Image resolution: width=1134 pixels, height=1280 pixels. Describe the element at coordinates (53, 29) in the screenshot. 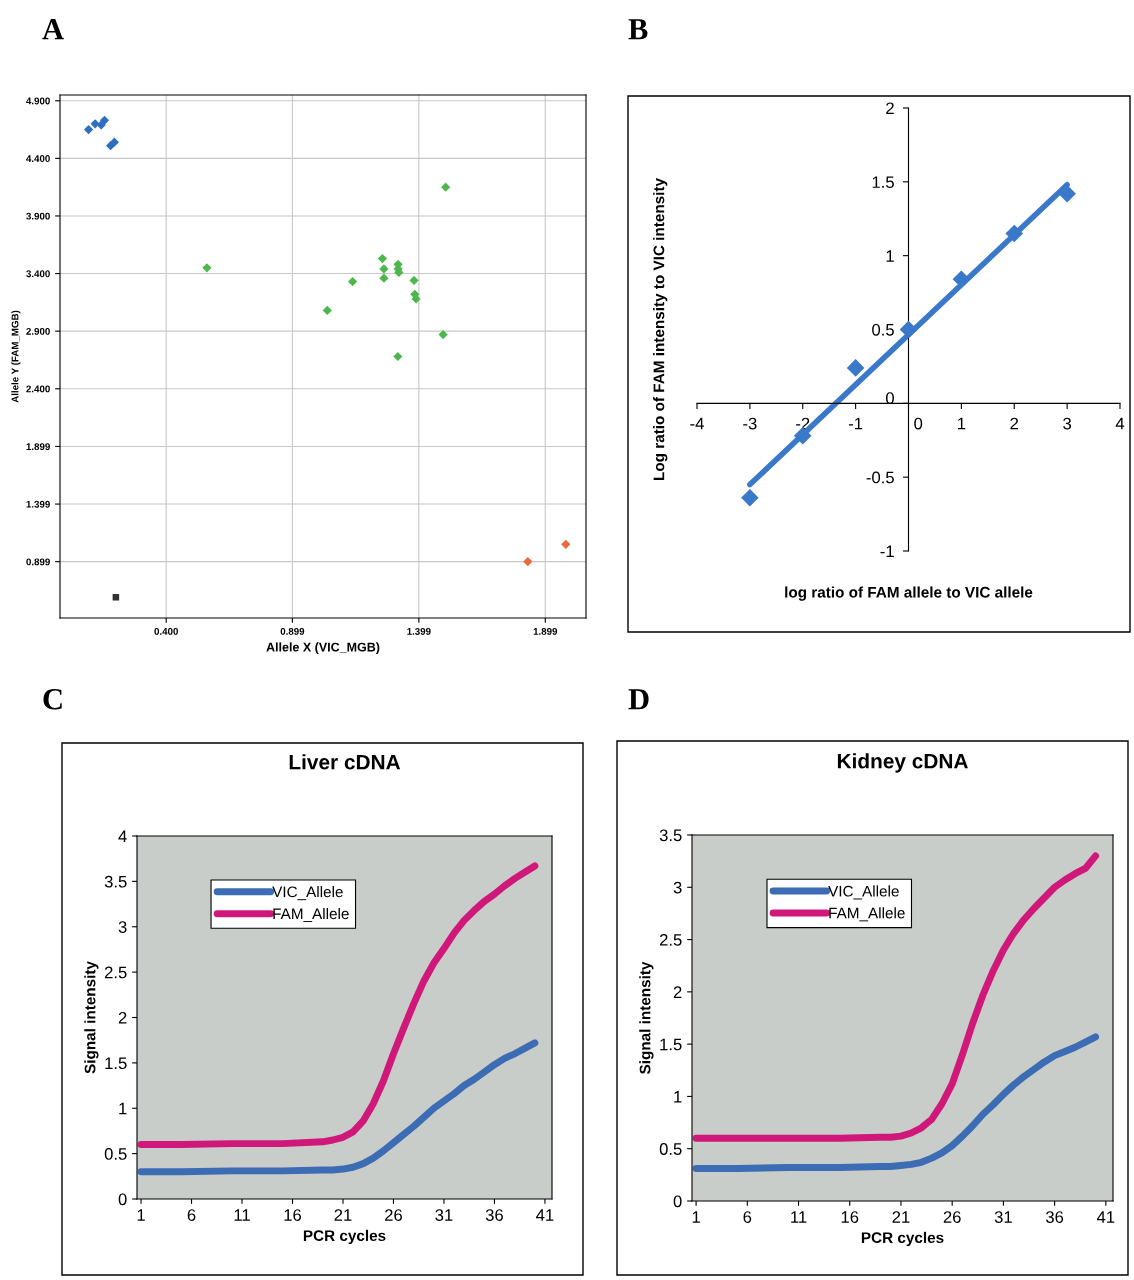

I see `text: A` at that location.